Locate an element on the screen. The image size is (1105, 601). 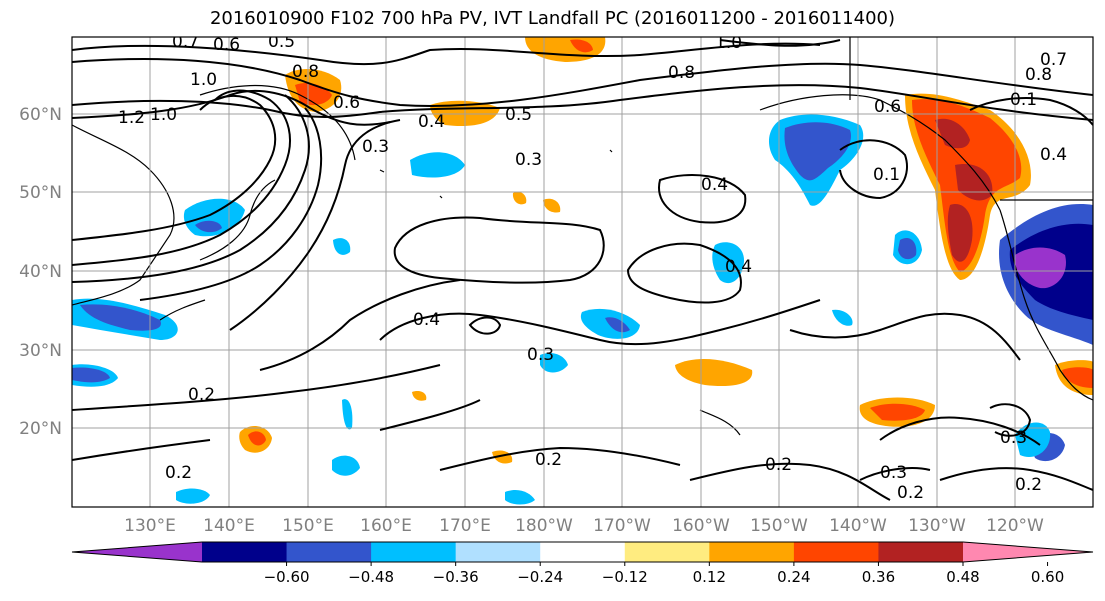
lat-label: 50°N is located at coordinates (40, 193).